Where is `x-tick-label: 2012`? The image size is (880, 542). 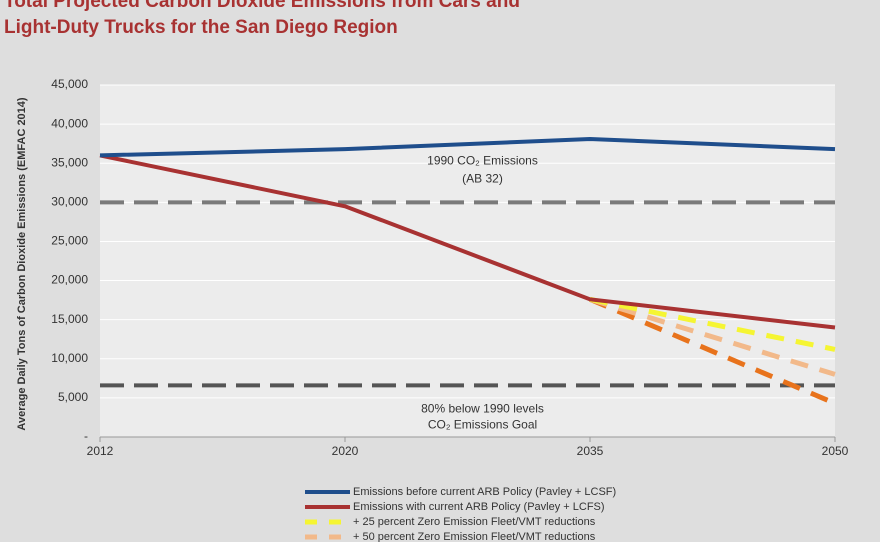 x-tick-label: 2012 is located at coordinates (100, 451).